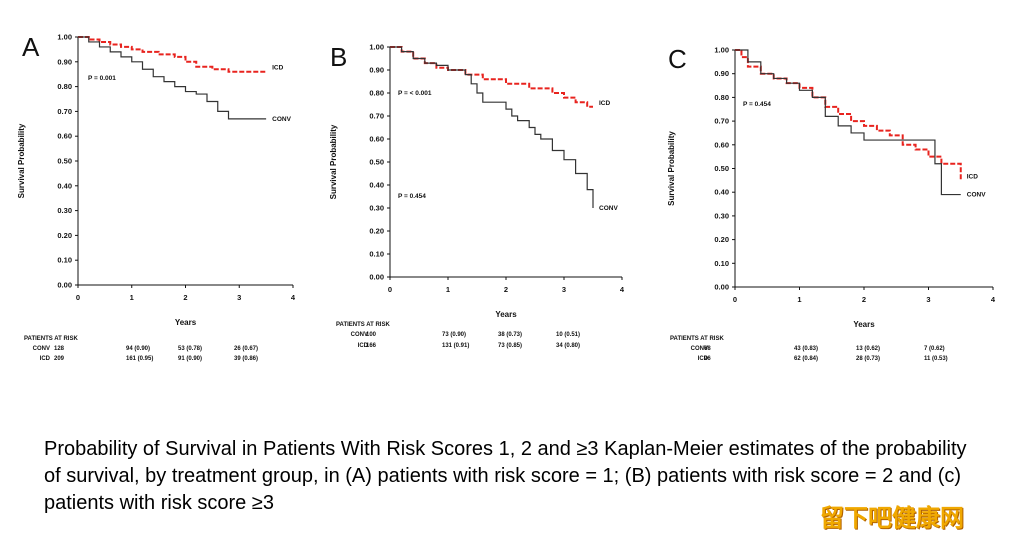 This screenshot has width=1012, height=535. What do you see at coordinates (138, 349) in the screenshot?
I see `at-risk-value: 94 (0.90)` at bounding box center [138, 349].